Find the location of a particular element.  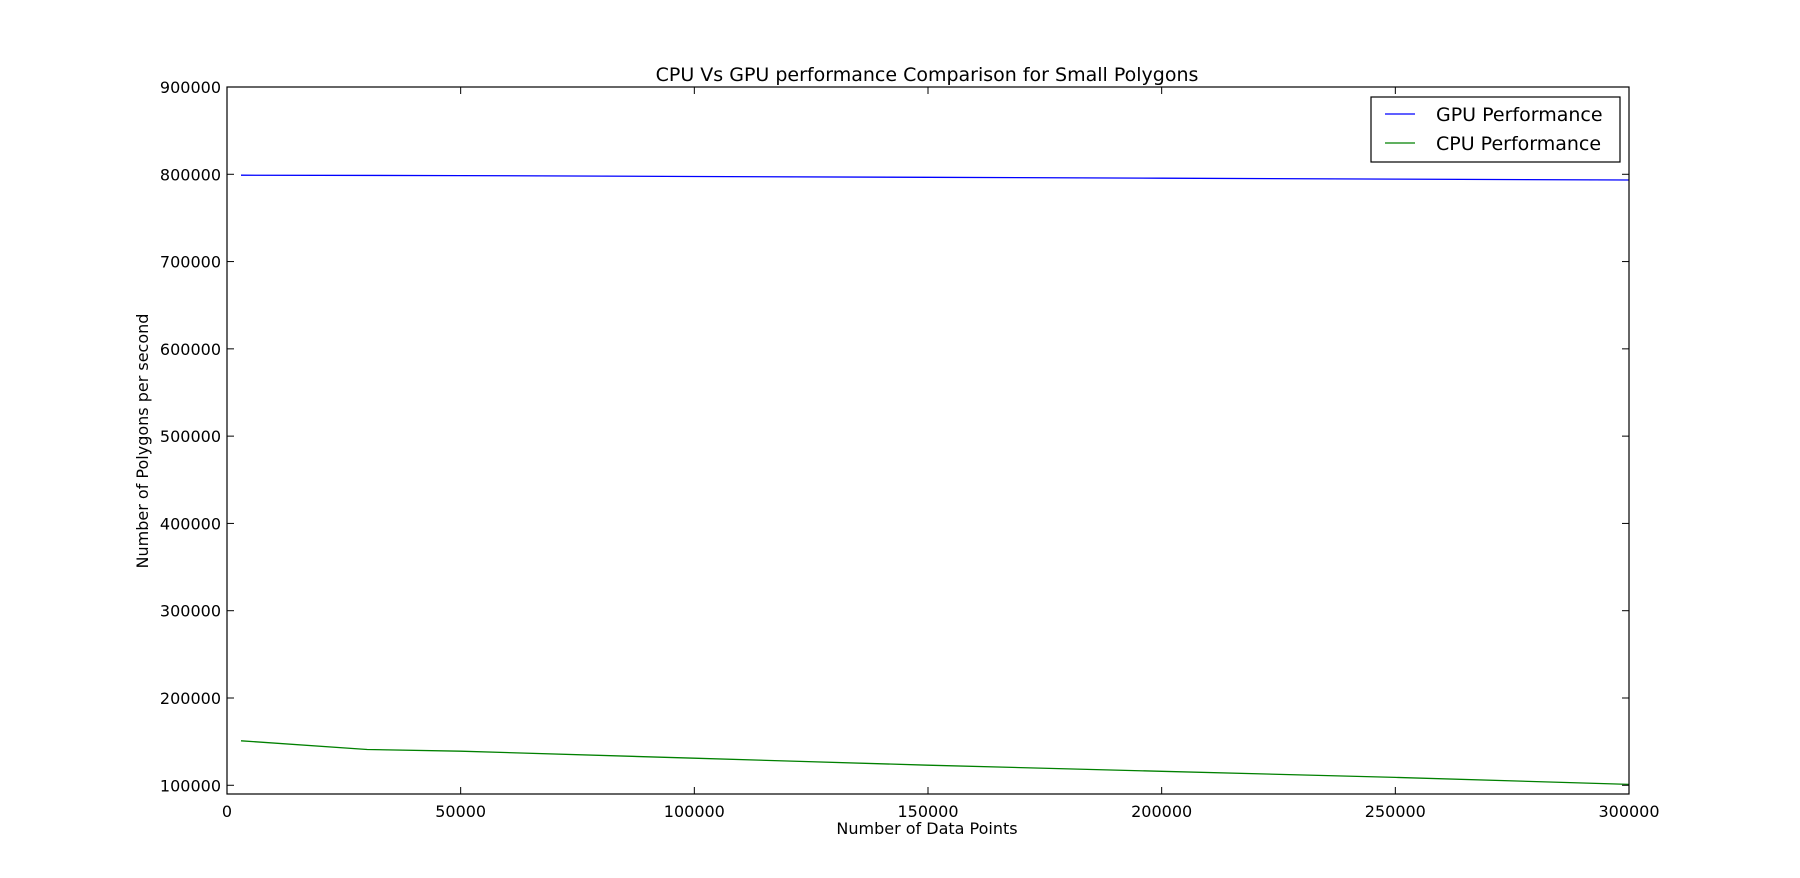

x-axis-title: Number of Data Points is located at coordinates (926, 828).